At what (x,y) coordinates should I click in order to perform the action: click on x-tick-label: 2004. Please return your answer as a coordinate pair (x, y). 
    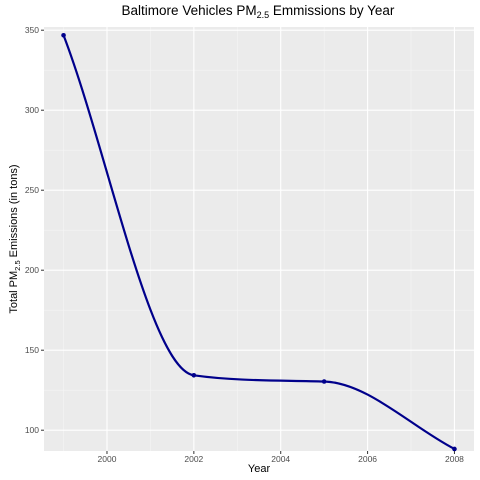
    Looking at the image, I should click on (280, 459).